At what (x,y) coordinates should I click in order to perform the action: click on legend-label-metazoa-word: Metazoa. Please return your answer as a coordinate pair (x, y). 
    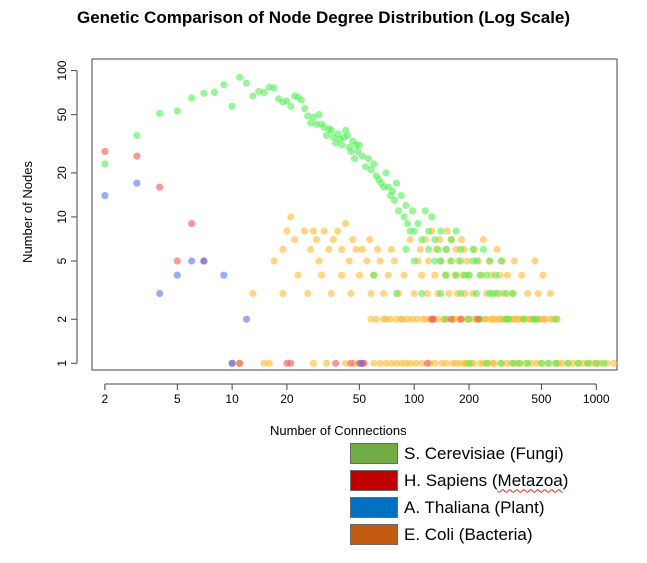
    Looking at the image, I should click on (530, 480).